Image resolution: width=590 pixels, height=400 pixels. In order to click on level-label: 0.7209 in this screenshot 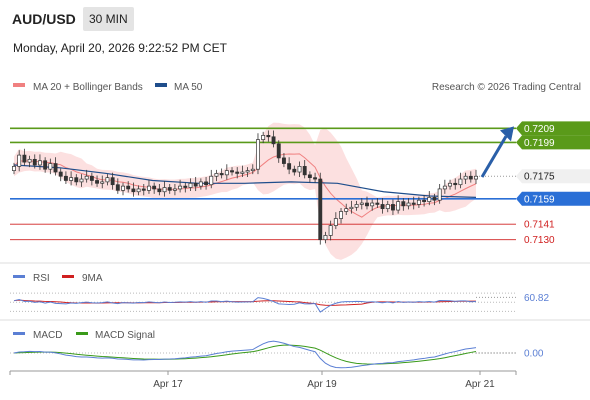, I will do `click(539, 129)`.